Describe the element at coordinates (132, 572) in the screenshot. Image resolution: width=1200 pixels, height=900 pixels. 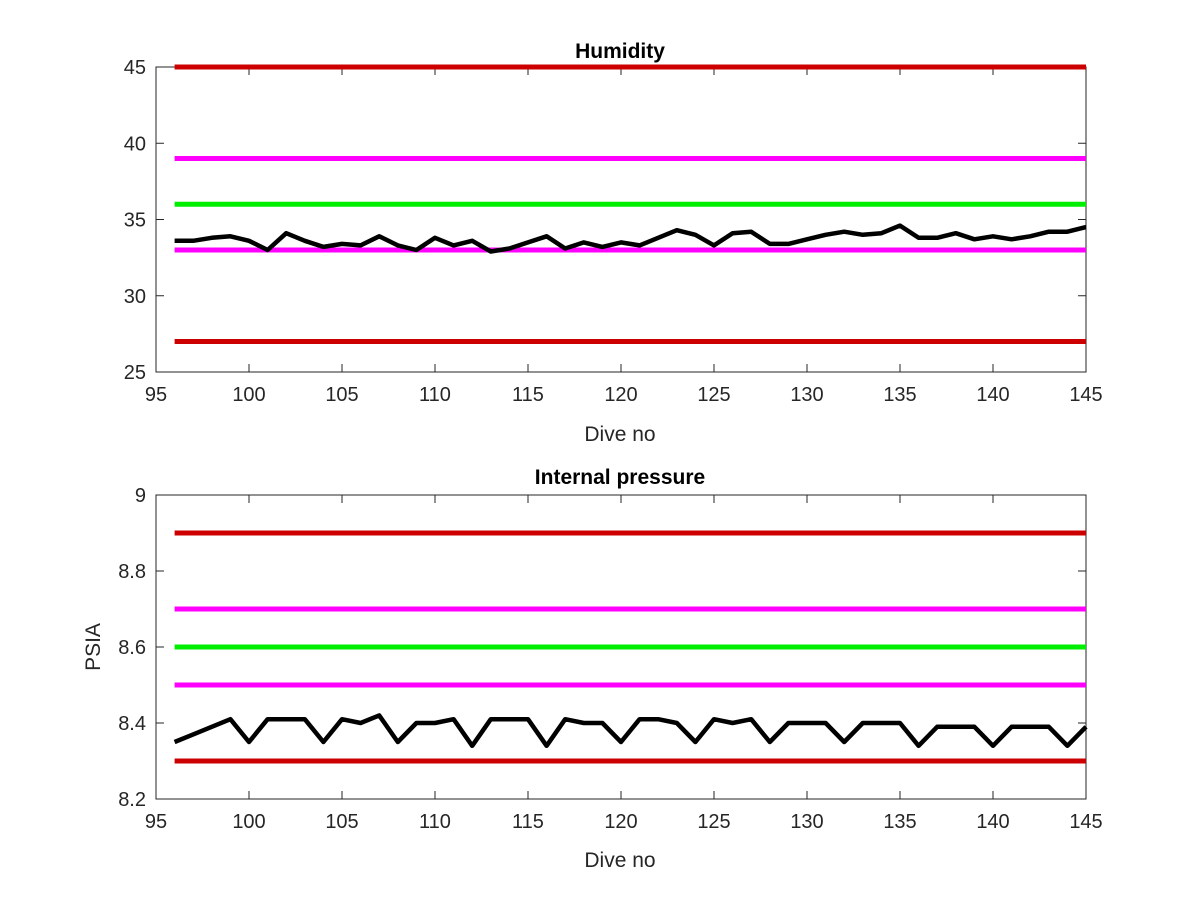
I see `y-tick-label: 8.8` at that location.